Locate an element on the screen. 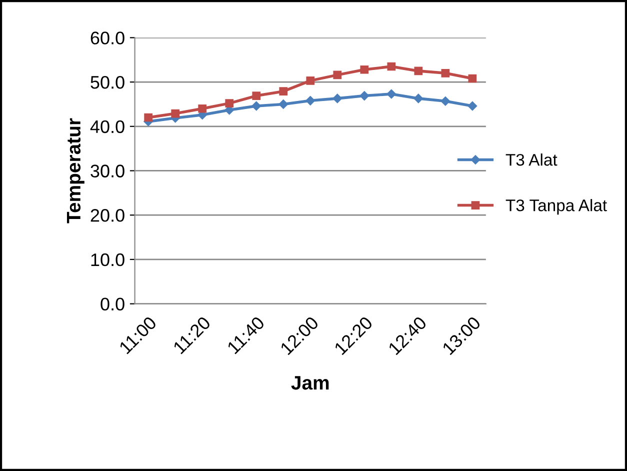  y-tick-label: 10.0 is located at coordinates (107, 259).